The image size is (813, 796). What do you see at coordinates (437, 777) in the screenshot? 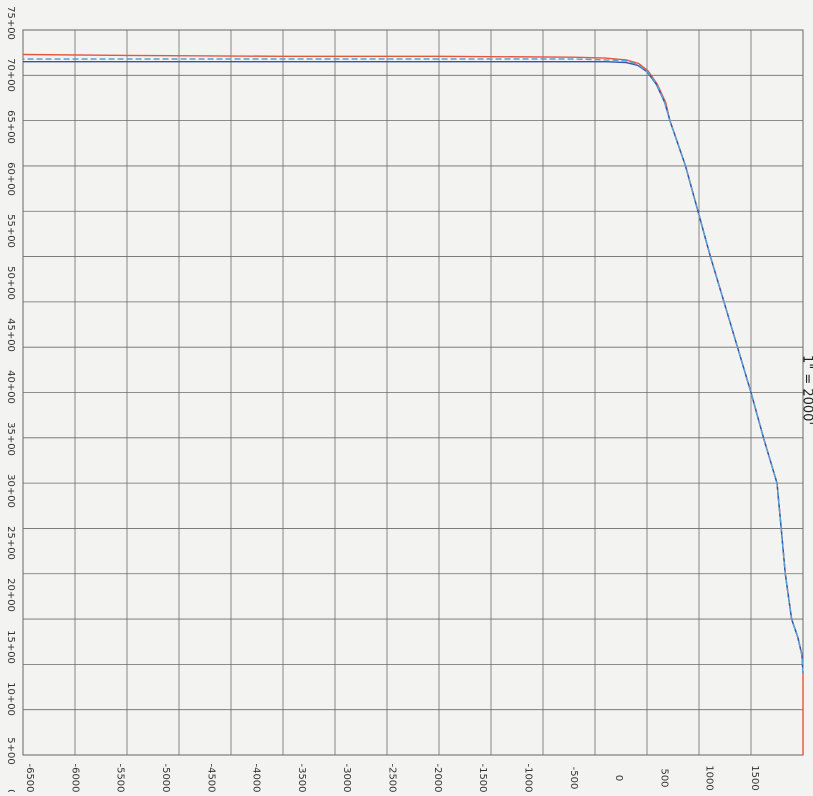
I see `x-tick-label: -2000` at bounding box center [437, 777].